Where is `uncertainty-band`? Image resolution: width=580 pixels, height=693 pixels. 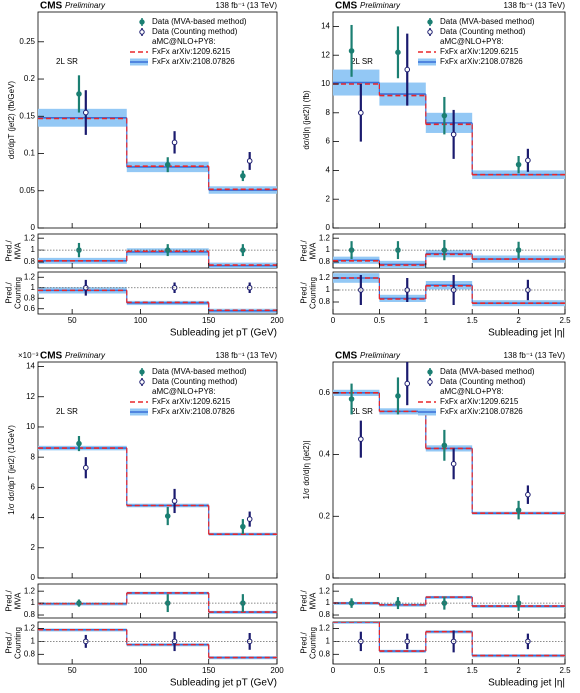
uncertainty-band is located at coordinates (356, 623).